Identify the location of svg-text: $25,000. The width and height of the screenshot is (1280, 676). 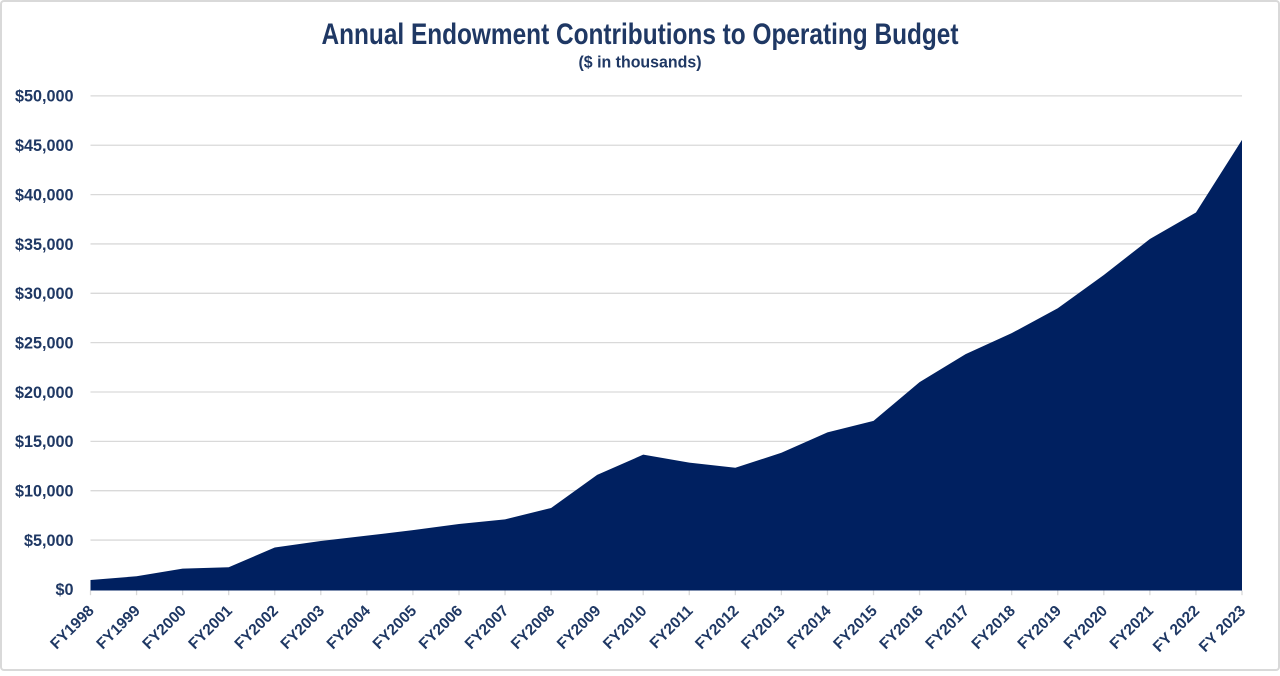
(44, 343).